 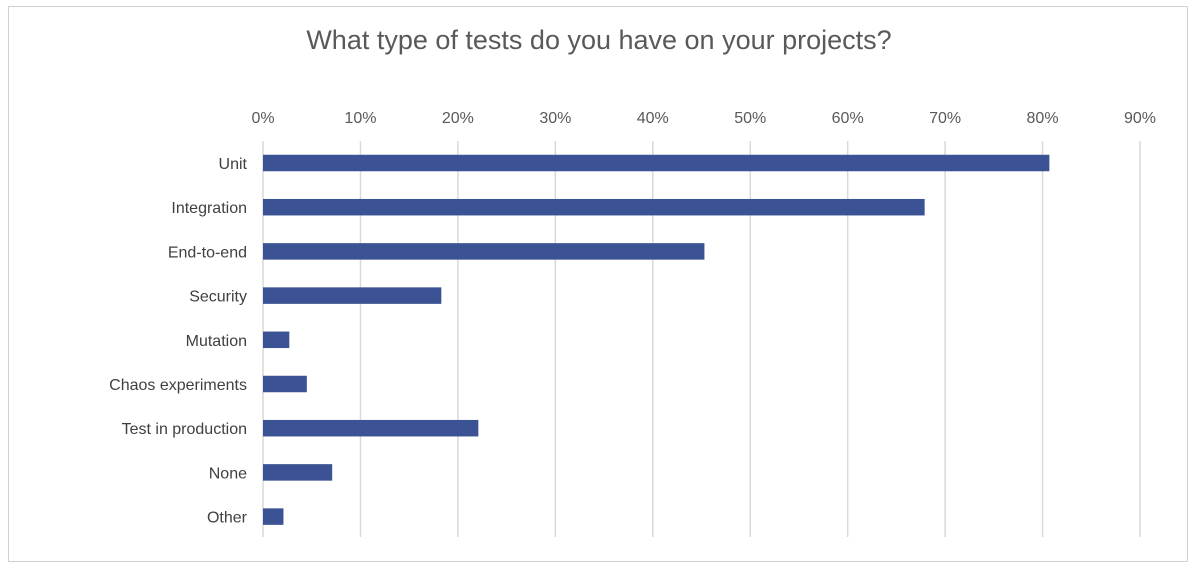 I want to click on category-label: Chaos experiments, so click(x=178, y=385).